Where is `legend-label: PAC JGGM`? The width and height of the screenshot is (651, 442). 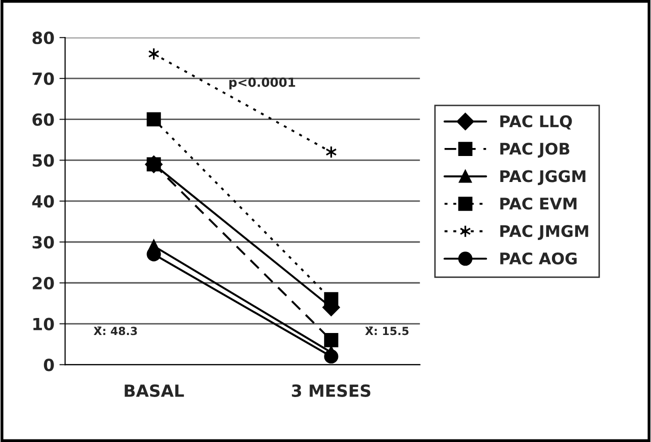 legend-label: PAC JGGM is located at coordinates (543, 178).